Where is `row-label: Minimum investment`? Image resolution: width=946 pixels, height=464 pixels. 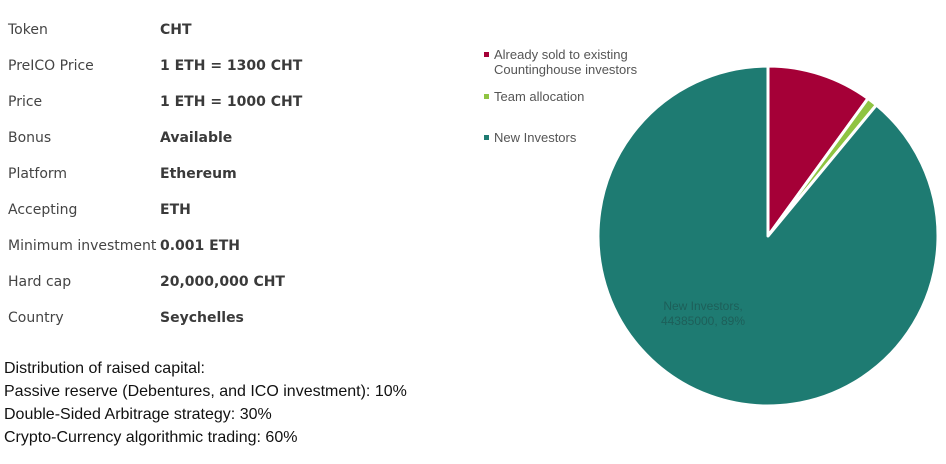
row-label: Minimum investment is located at coordinates (82, 246).